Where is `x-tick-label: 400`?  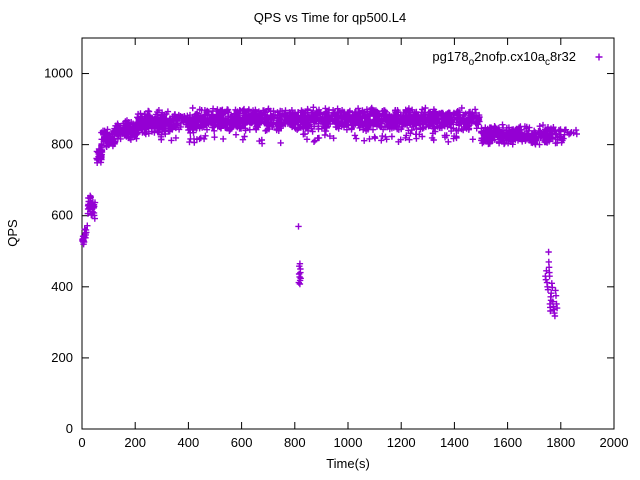
x-tick-label: 400 is located at coordinates (189, 442).